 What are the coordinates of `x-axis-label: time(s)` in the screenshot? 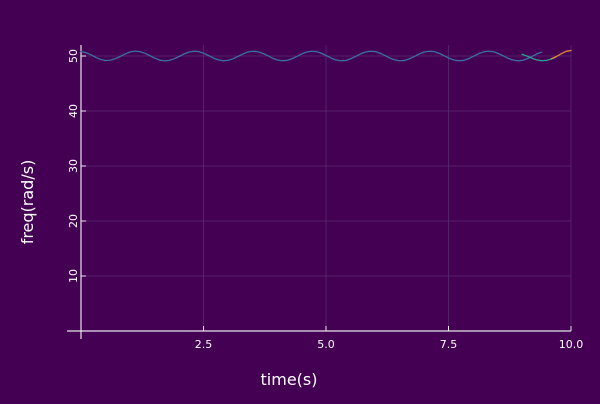 It's located at (289, 379).